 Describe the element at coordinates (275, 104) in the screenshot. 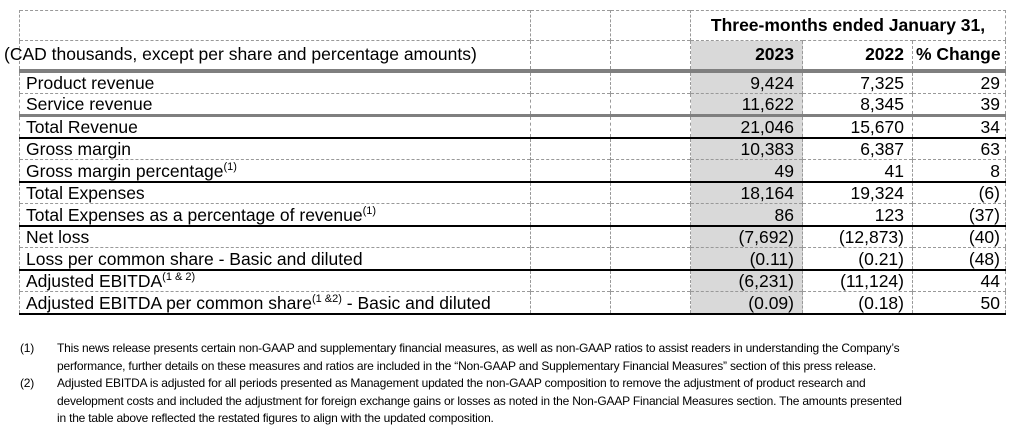

I see `row-label-cell: Service revenue` at that location.